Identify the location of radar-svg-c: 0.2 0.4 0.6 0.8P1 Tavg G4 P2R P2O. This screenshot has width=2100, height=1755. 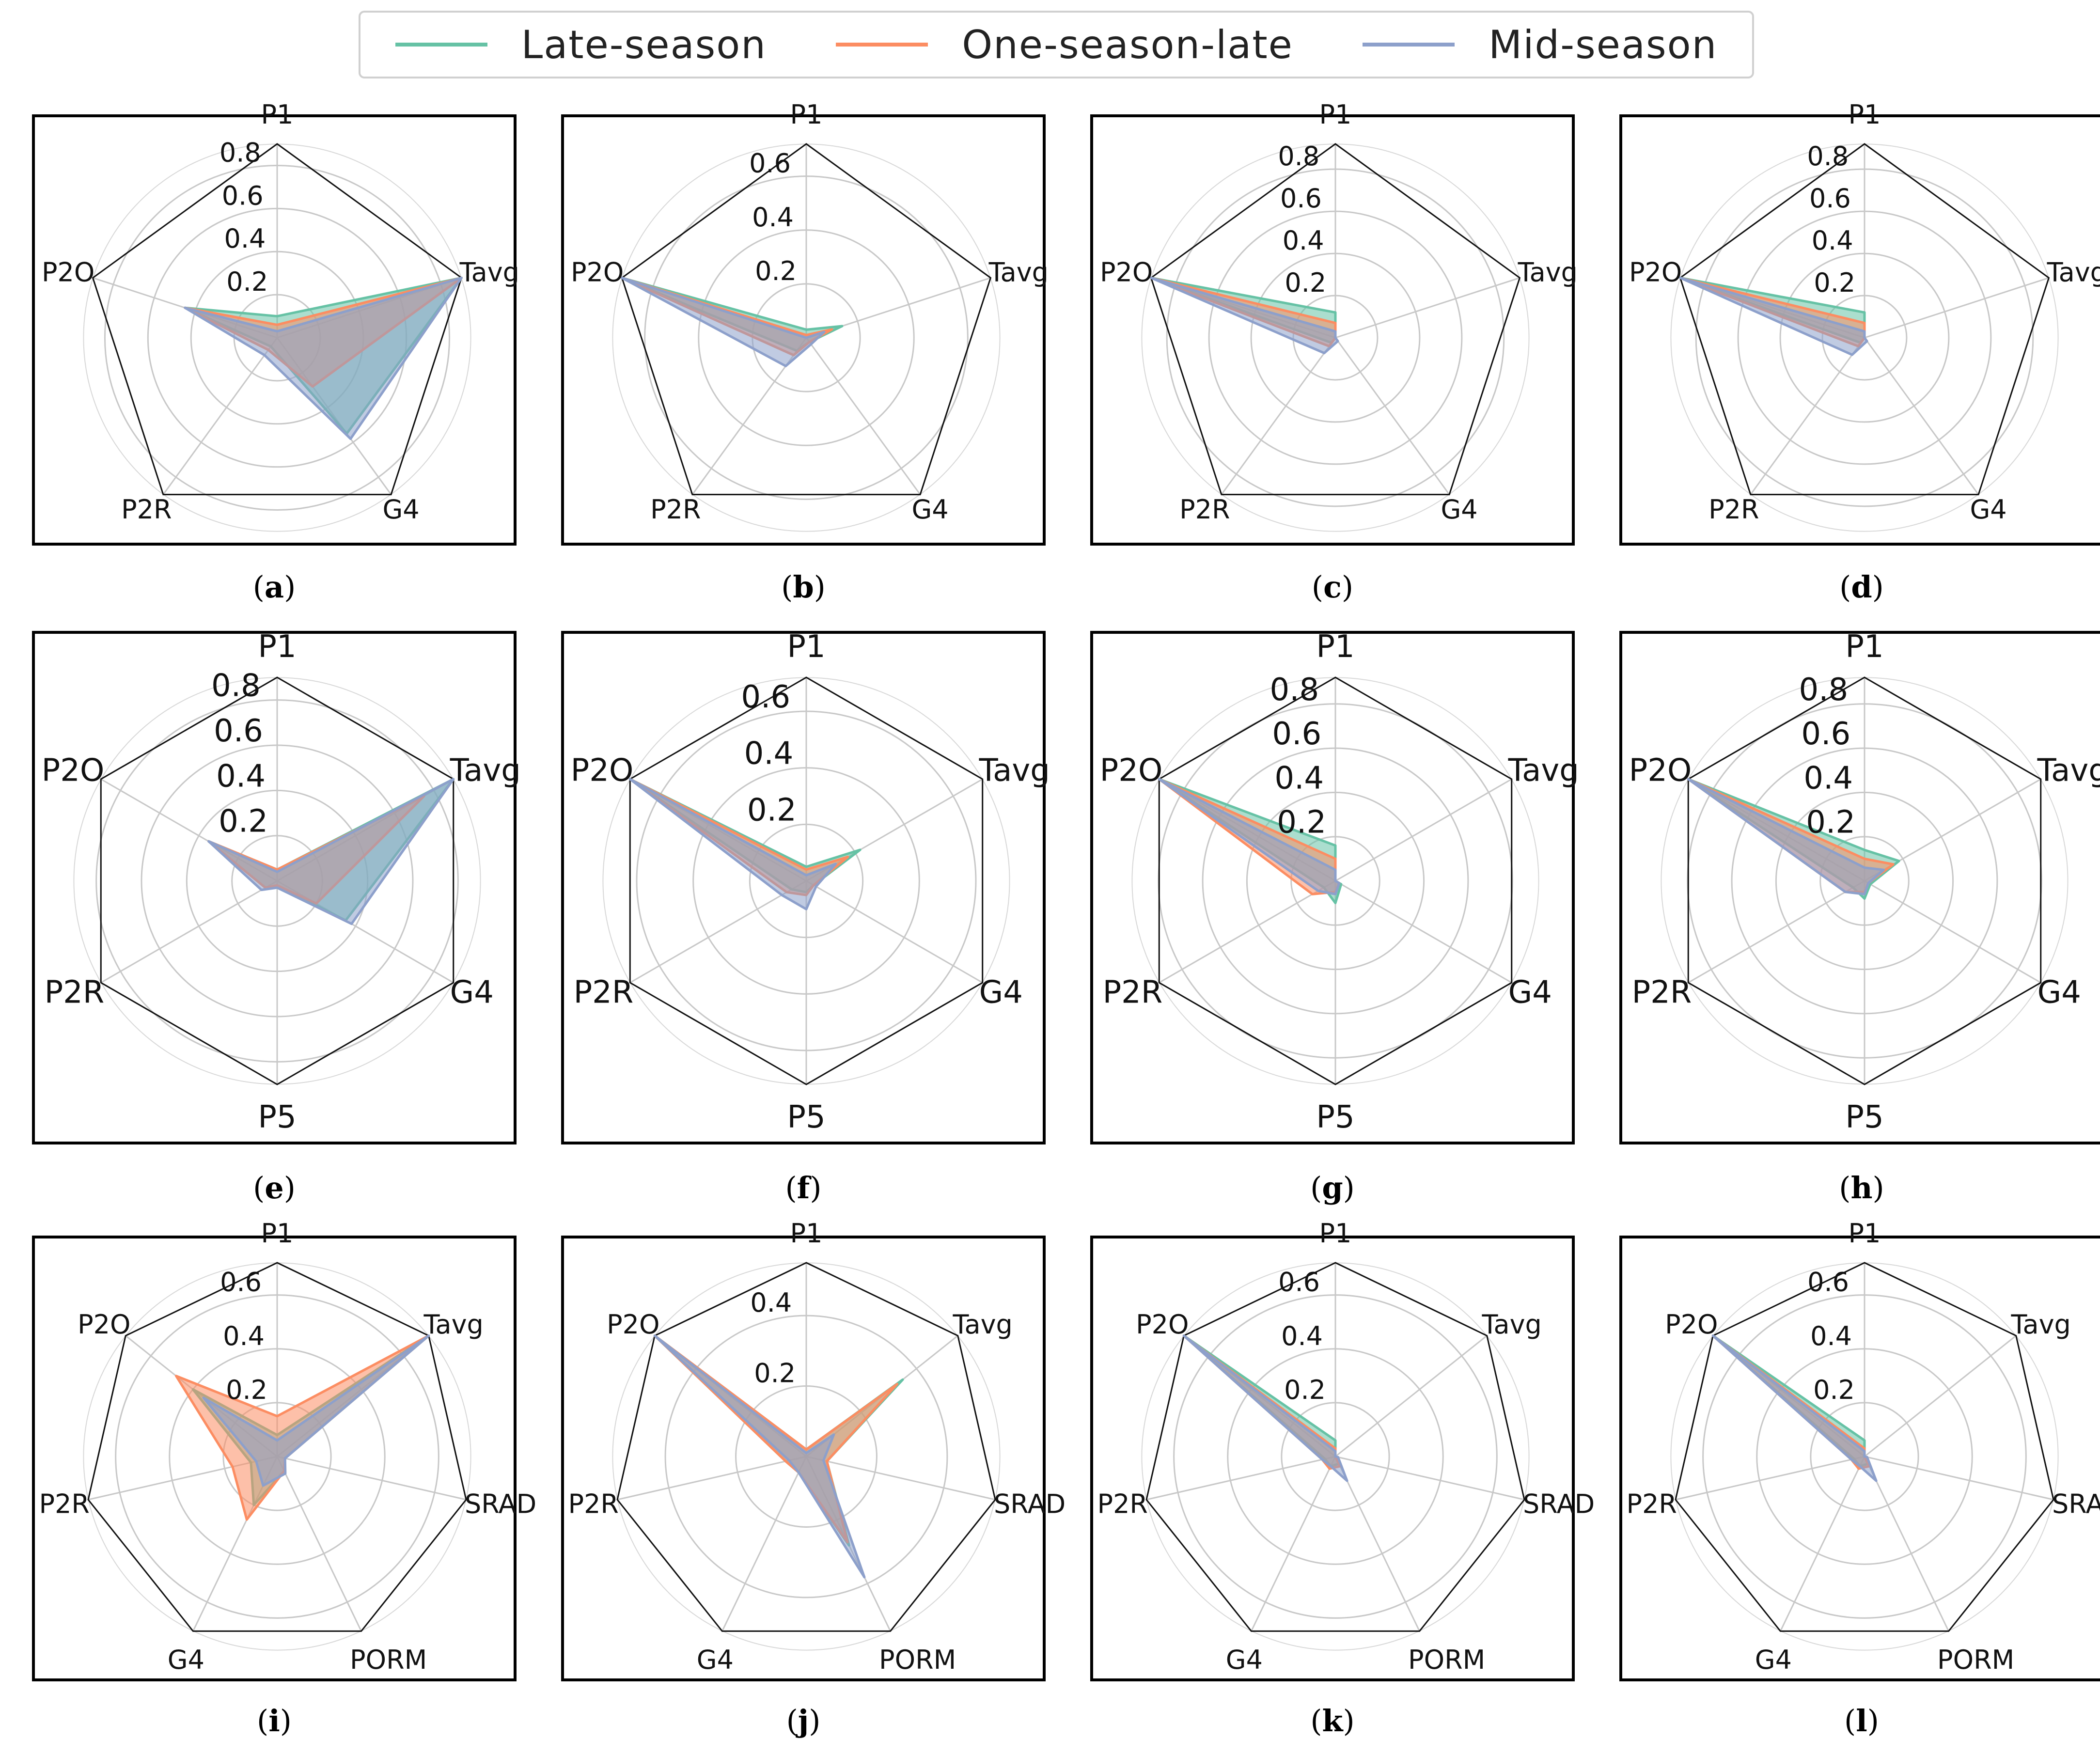
(1339, 315).